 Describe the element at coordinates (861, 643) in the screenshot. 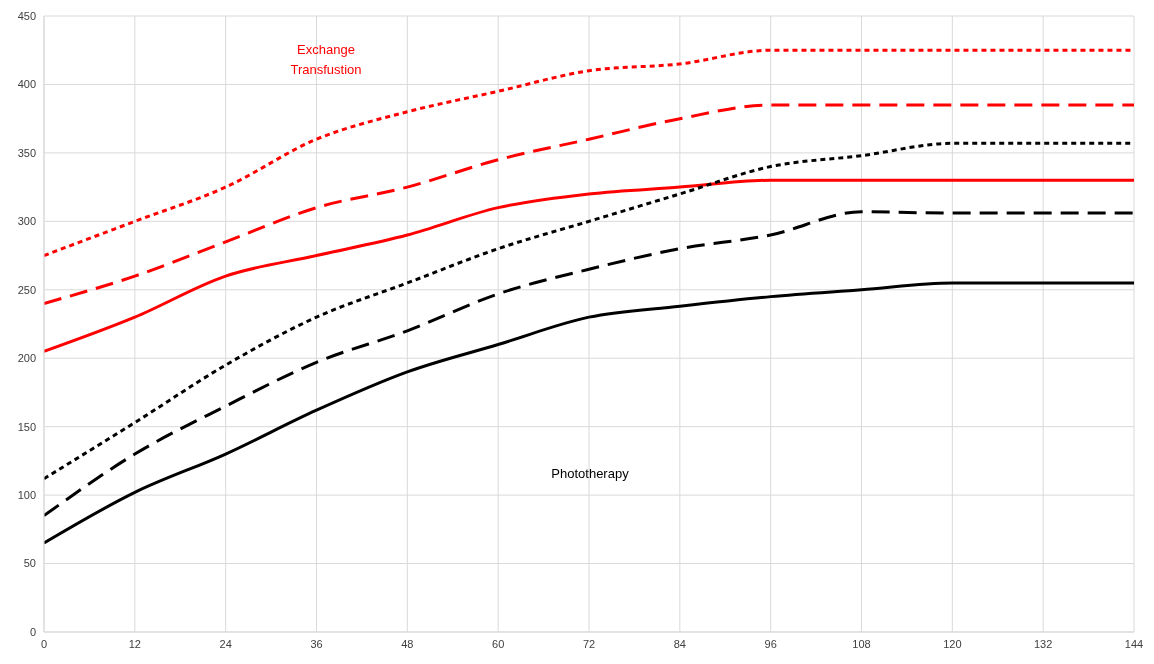

I see `x-tick-label: 108` at that location.